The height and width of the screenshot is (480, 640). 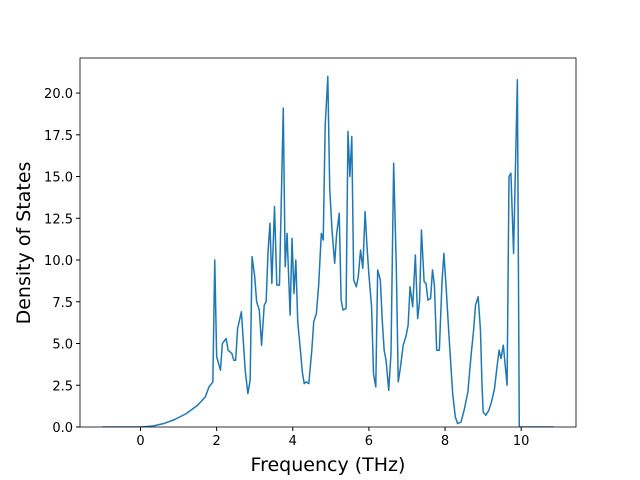 What do you see at coordinates (24, 243) in the screenshot?
I see `y-axis-label: Density of States` at bounding box center [24, 243].